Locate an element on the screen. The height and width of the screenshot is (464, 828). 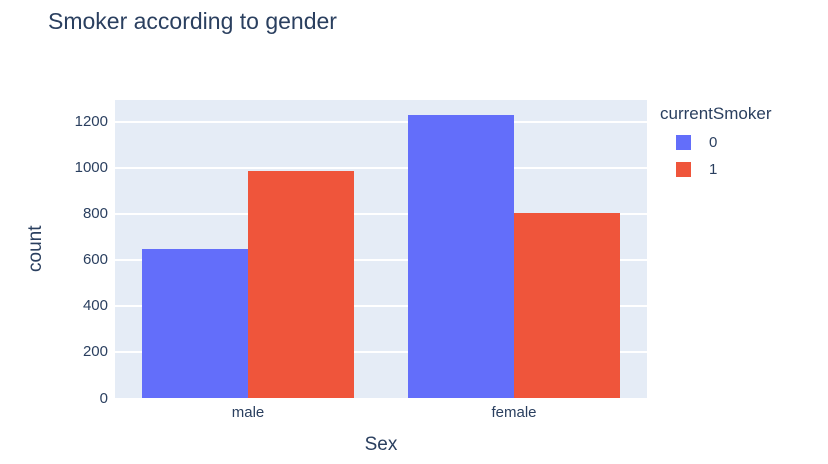
legend-item-0: 0 is located at coordinates (723, 142).